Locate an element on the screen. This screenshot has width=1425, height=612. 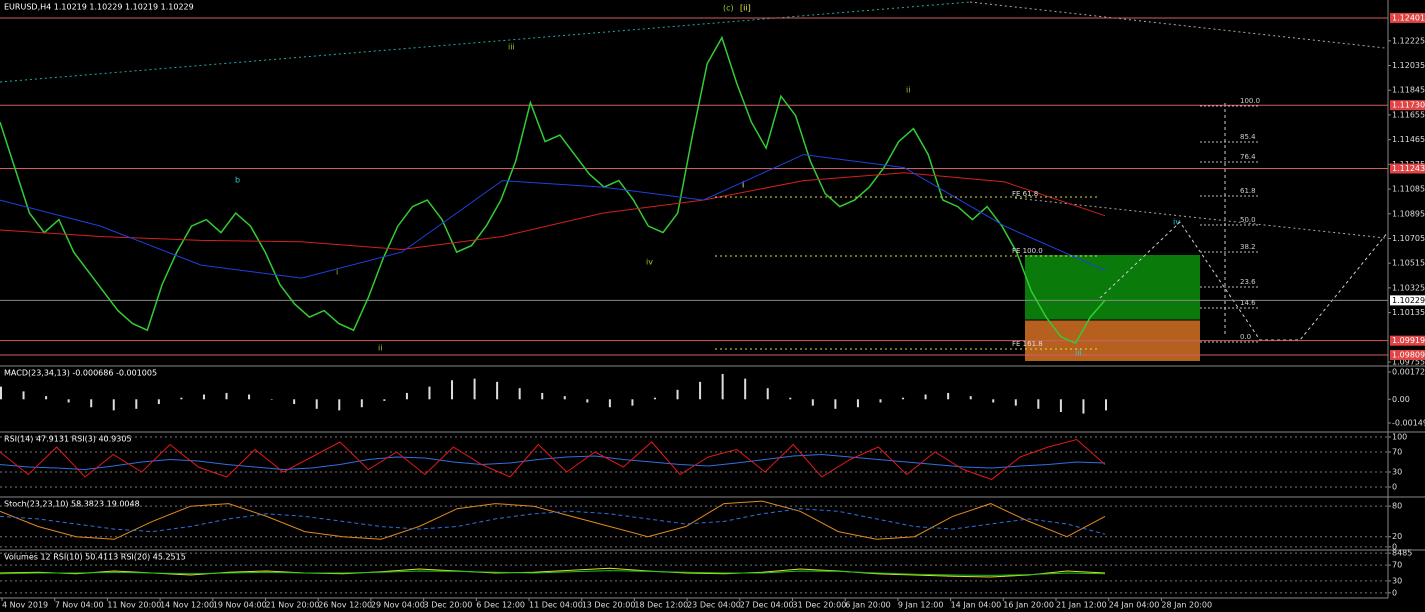
x-tick-label: 21 Nov 20:00 is located at coordinates (293, 605).